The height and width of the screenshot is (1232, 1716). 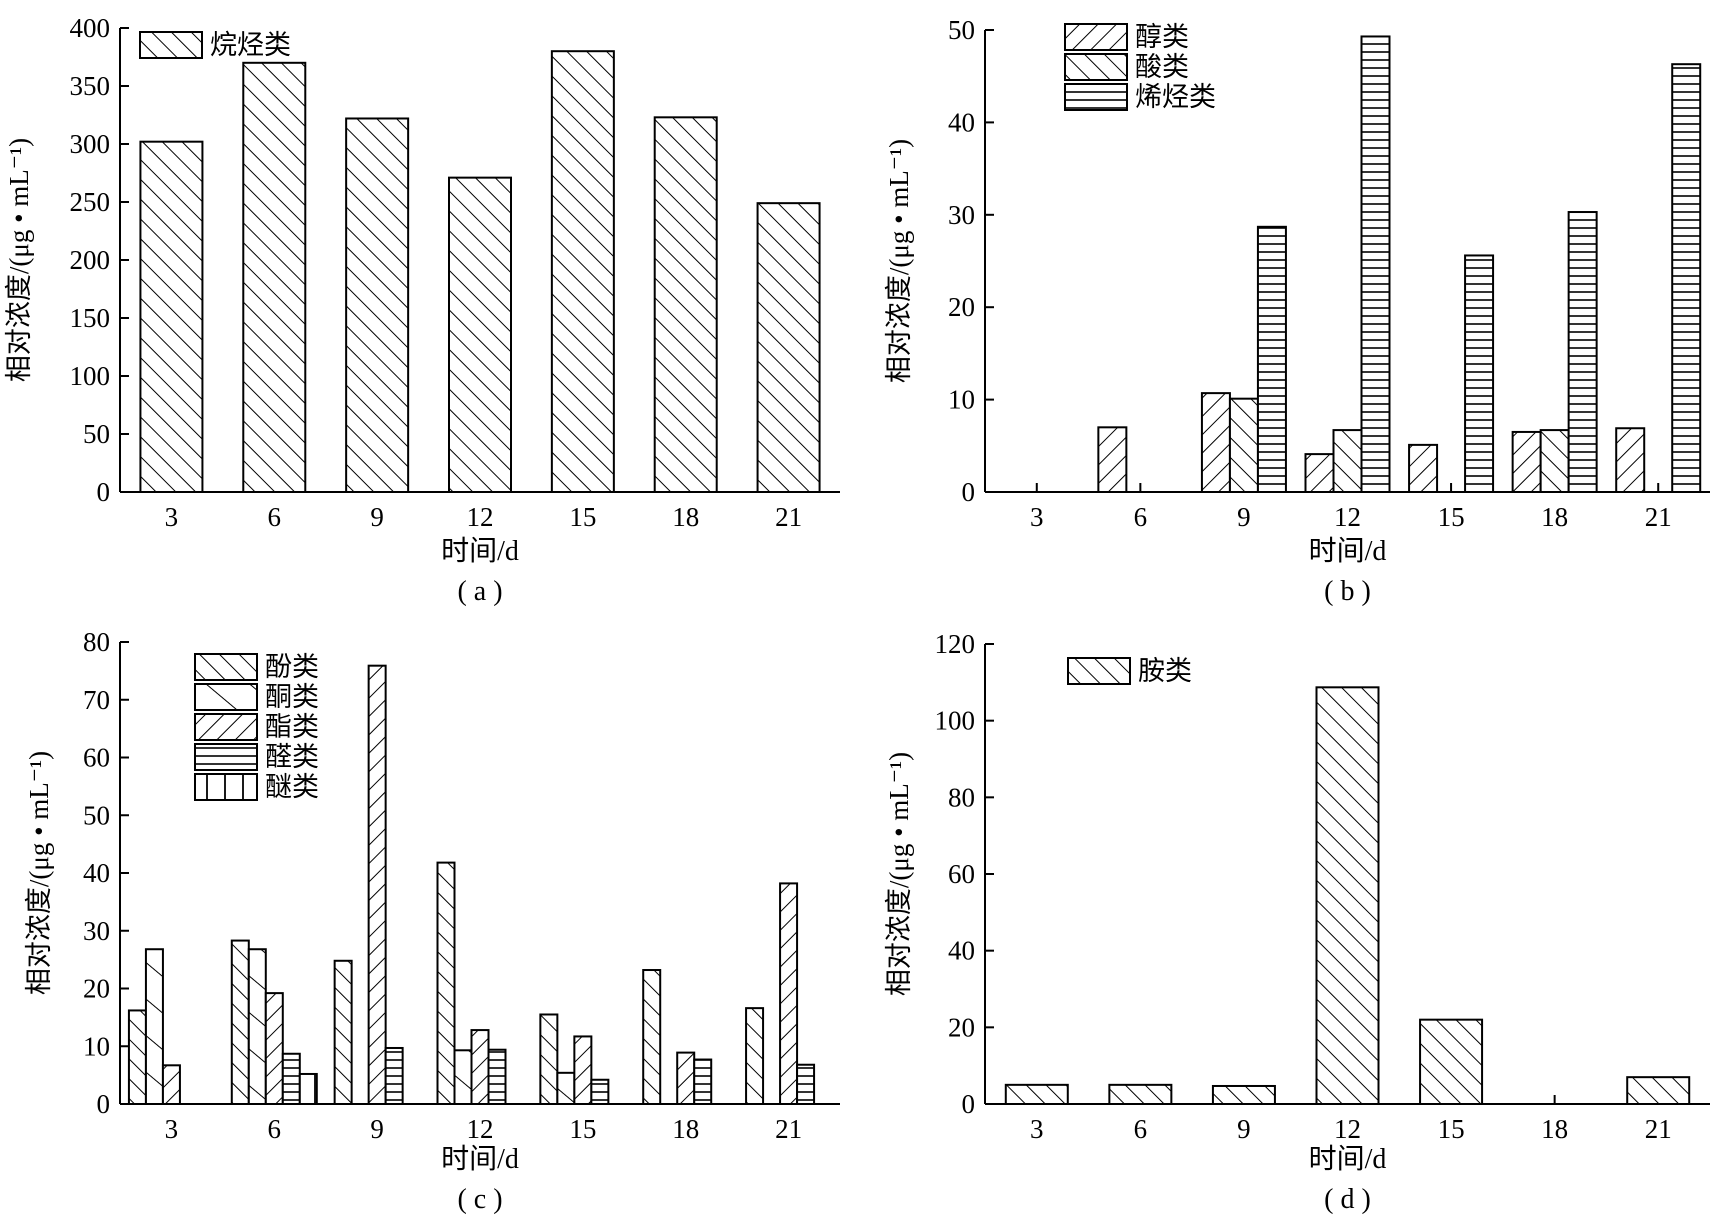 What do you see at coordinates (1451, 1062) in the screenshot?
I see `bar-胺类-15` at bounding box center [1451, 1062].